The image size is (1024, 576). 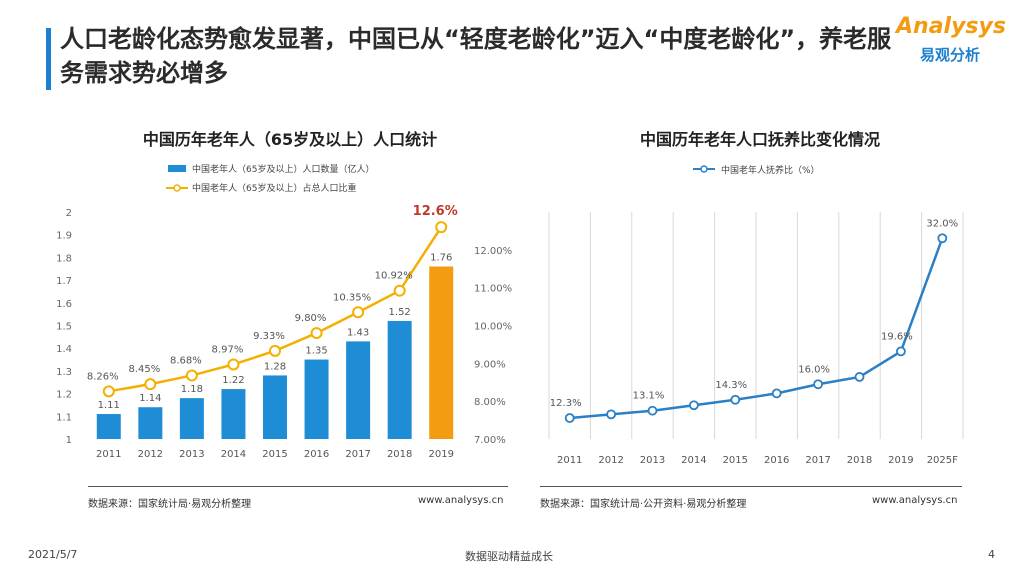 What do you see at coordinates (358, 390) in the screenshot?
I see `bar-2017` at bounding box center [358, 390].